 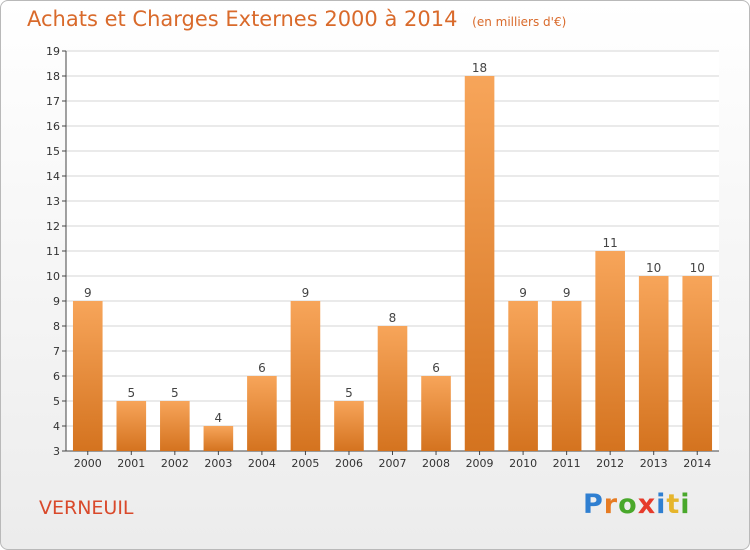 What do you see at coordinates (647, 504) in the screenshot?
I see `logo-letter: x` at bounding box center [647, 504].